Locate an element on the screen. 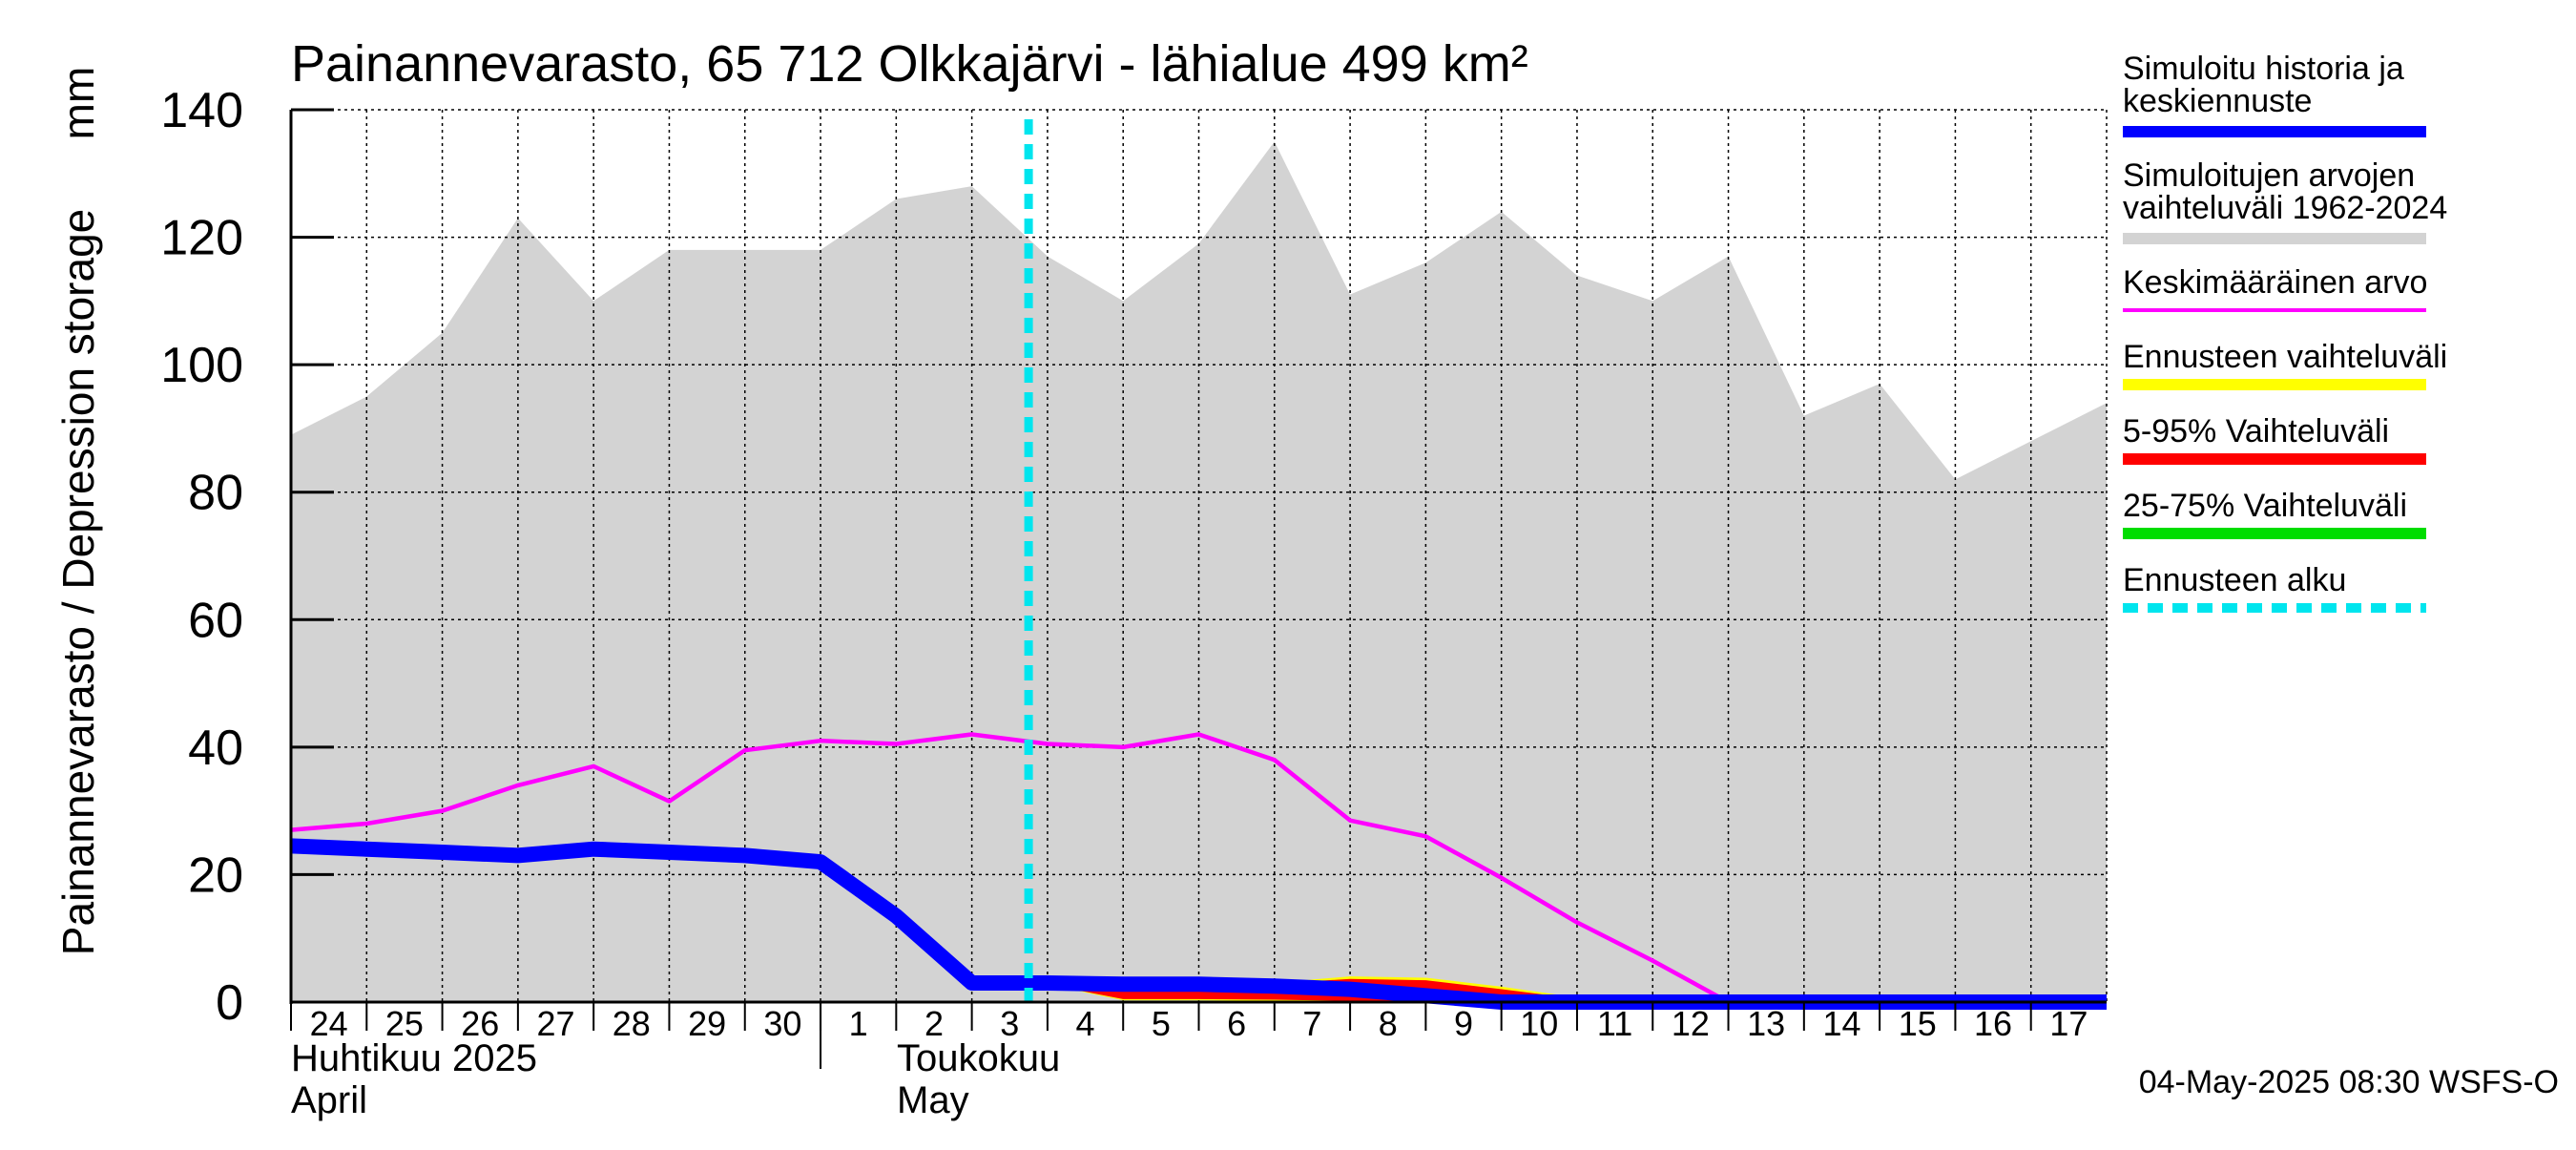 This screenshot has width=2576, height=1150. x-tick-label: 11 is located at coordinates (1614, 1024).